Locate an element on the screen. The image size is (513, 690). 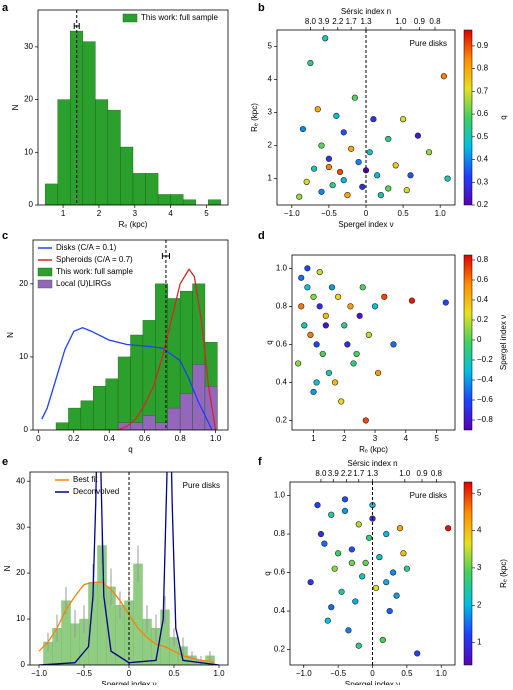
colorbar-tick-label: 0.4 is located at coordinates (483, 299).